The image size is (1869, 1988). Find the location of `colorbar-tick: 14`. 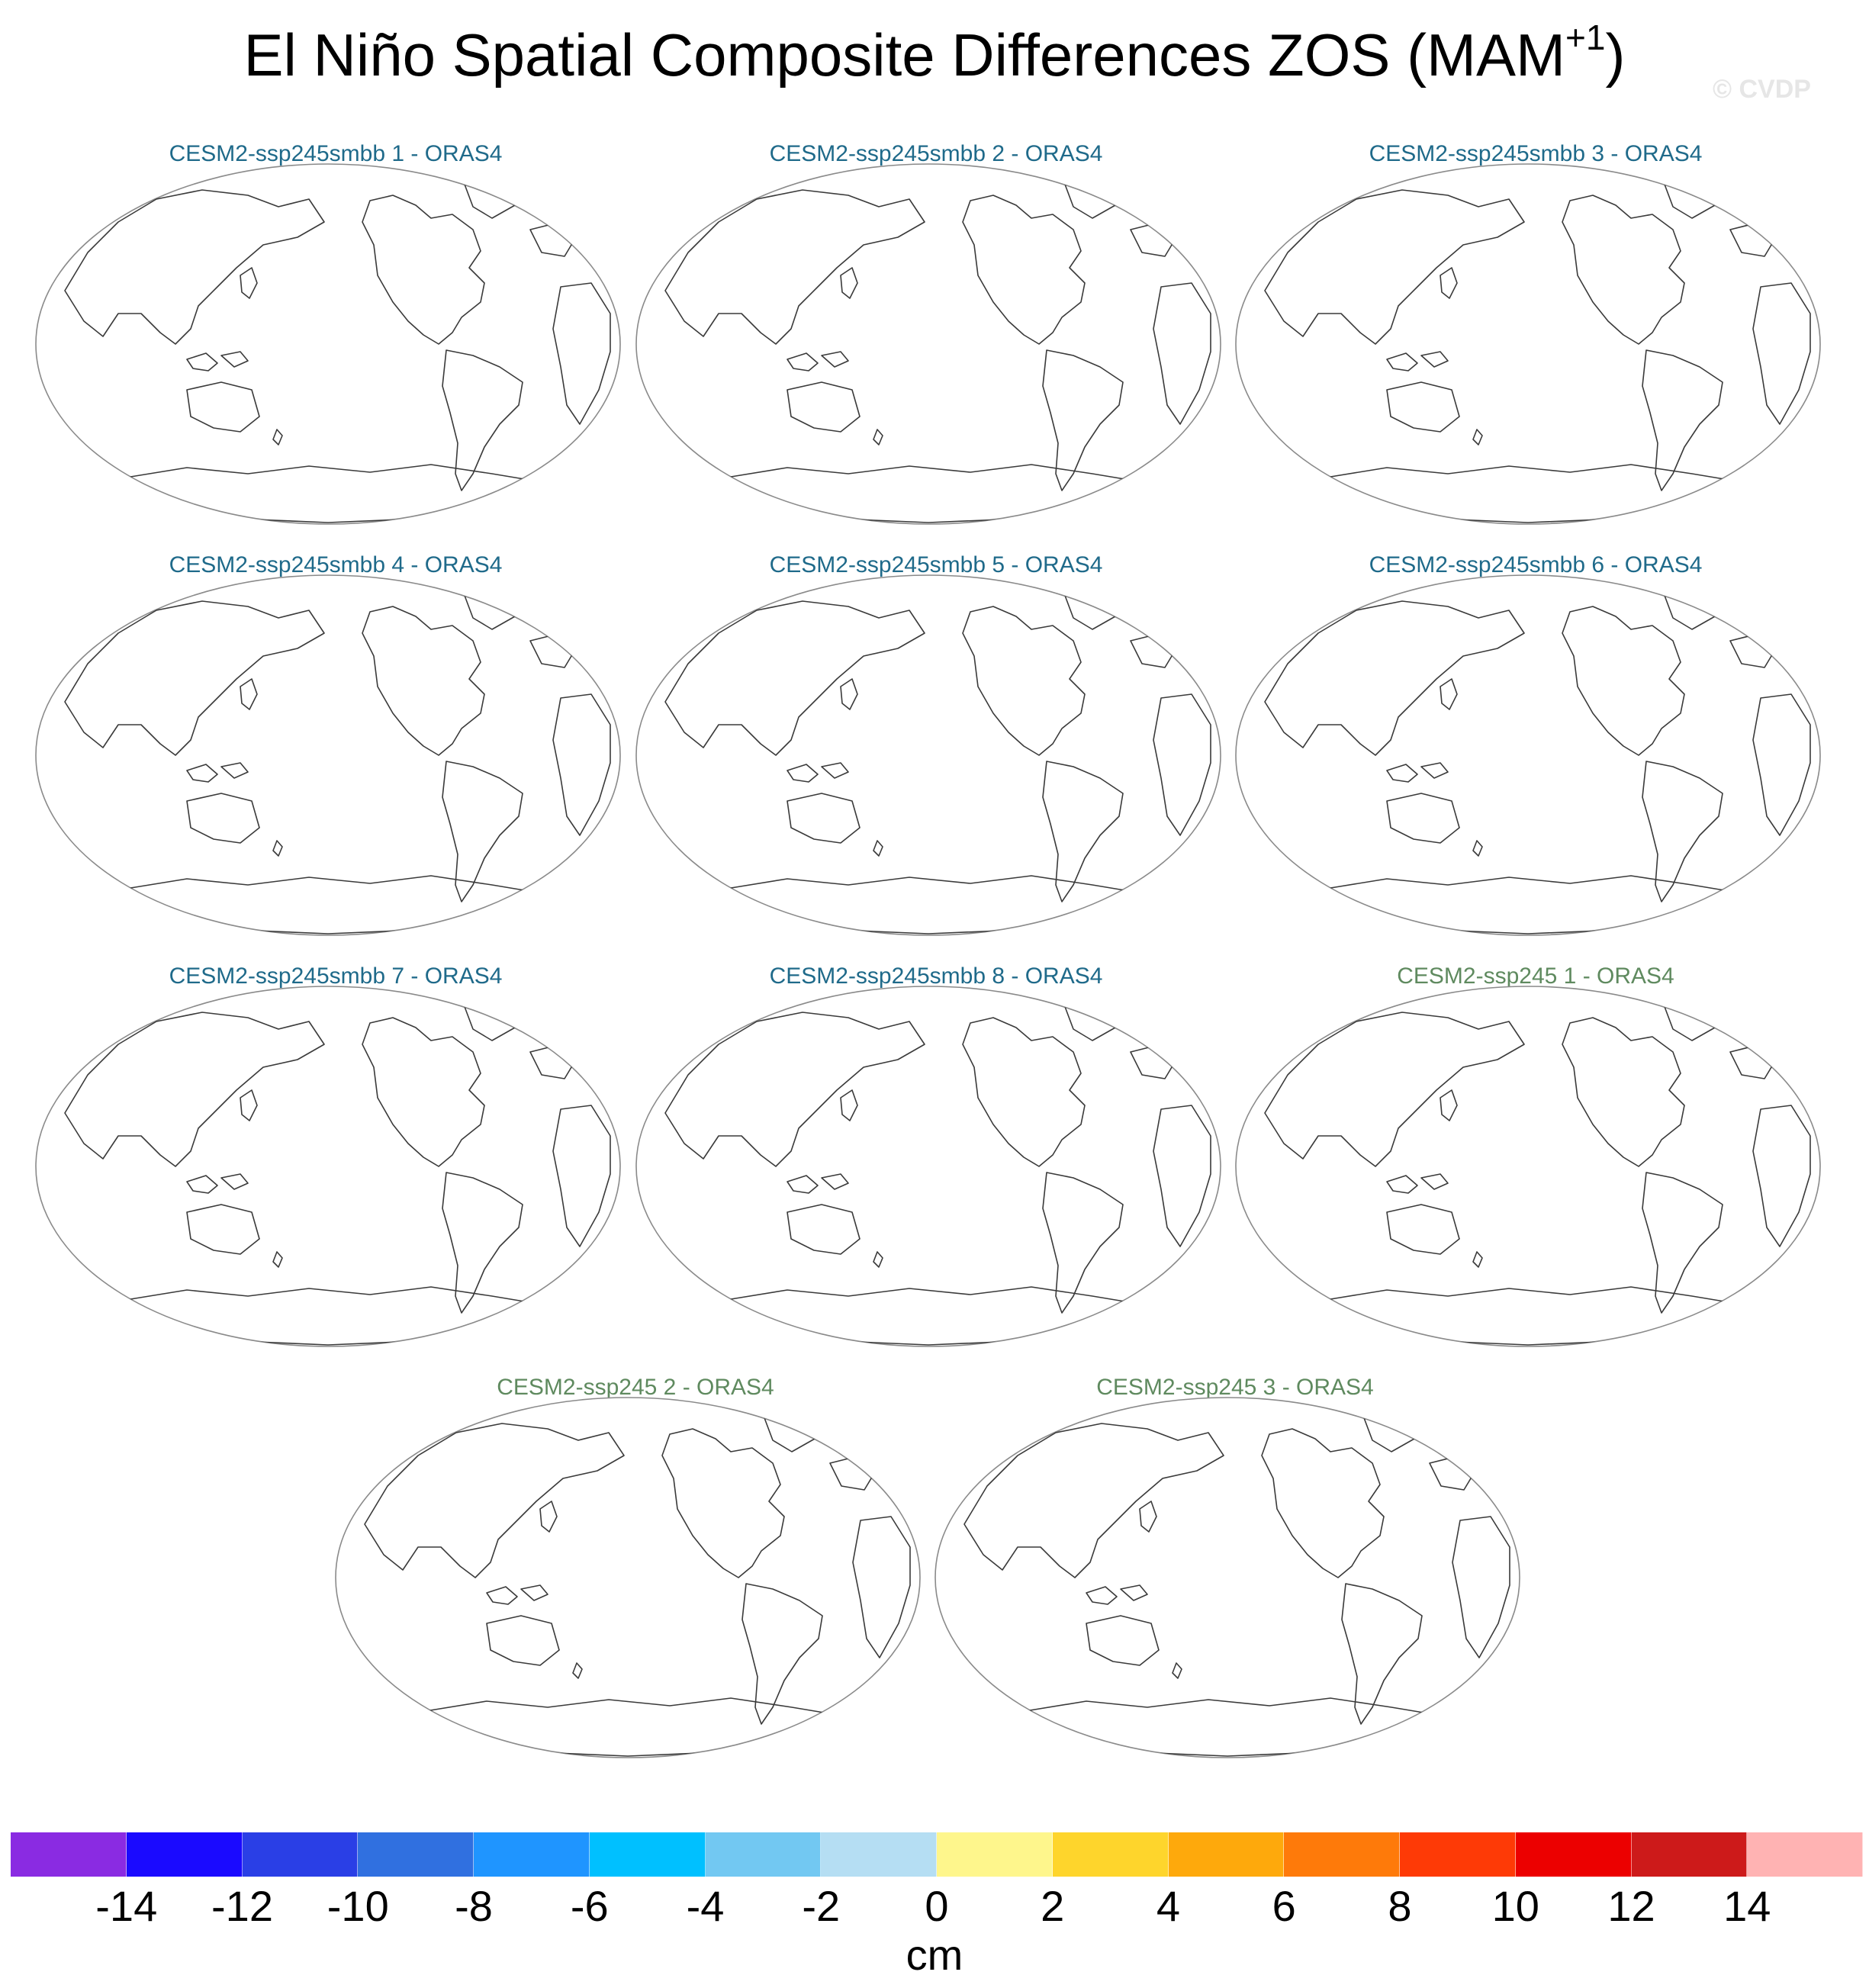

colorbar-tick: 14 is located at coordinates (1747, 1906).